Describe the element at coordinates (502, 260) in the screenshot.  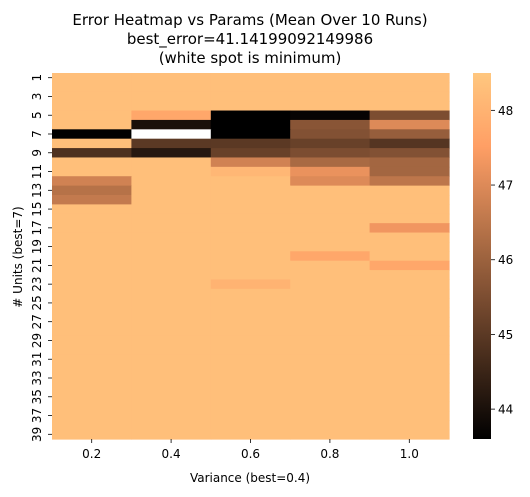
I see `colorbar-ticks: 44 45 46 47 48` at that location.